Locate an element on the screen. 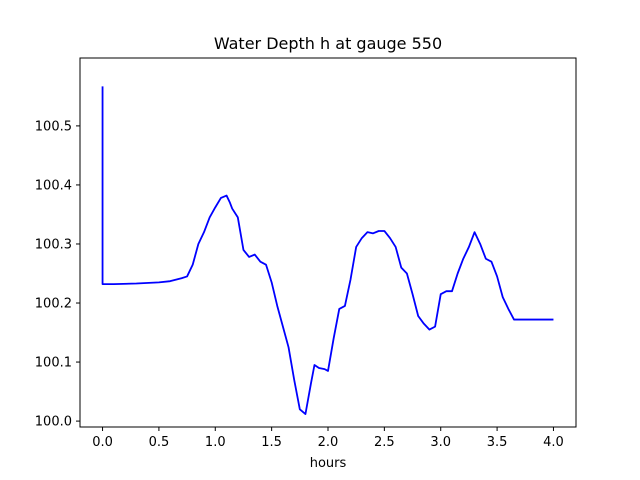 Image resolution: width=640 pixels, height=480 pixels. x-axis: 0.0 0.5 1.0 1.5 2.0 2.5 3.0 3.5 4.0 is located at coordinates (328, 438).